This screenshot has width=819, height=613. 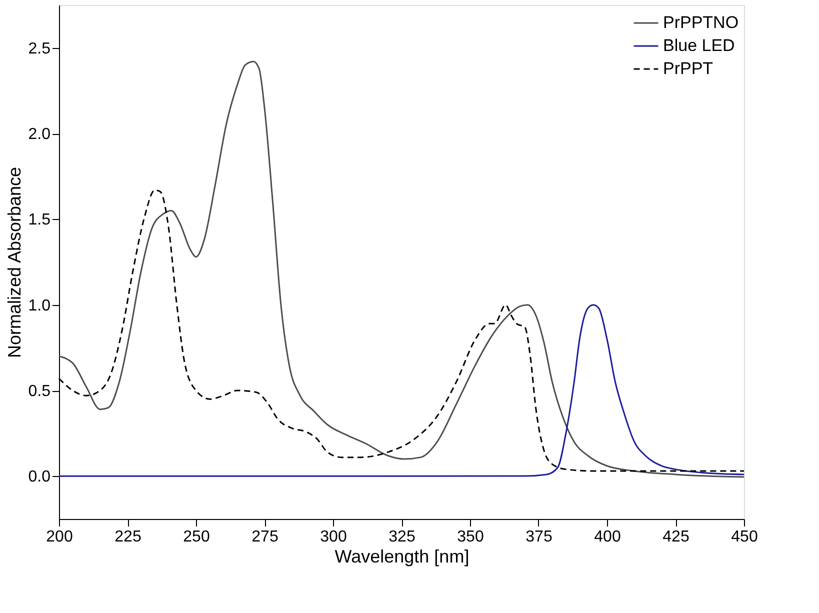 What do you see at coordinates (402, 556) in the screenshot?
I see `x-axis-title: Wavelength [nm]` at bounding box center [402, 556].